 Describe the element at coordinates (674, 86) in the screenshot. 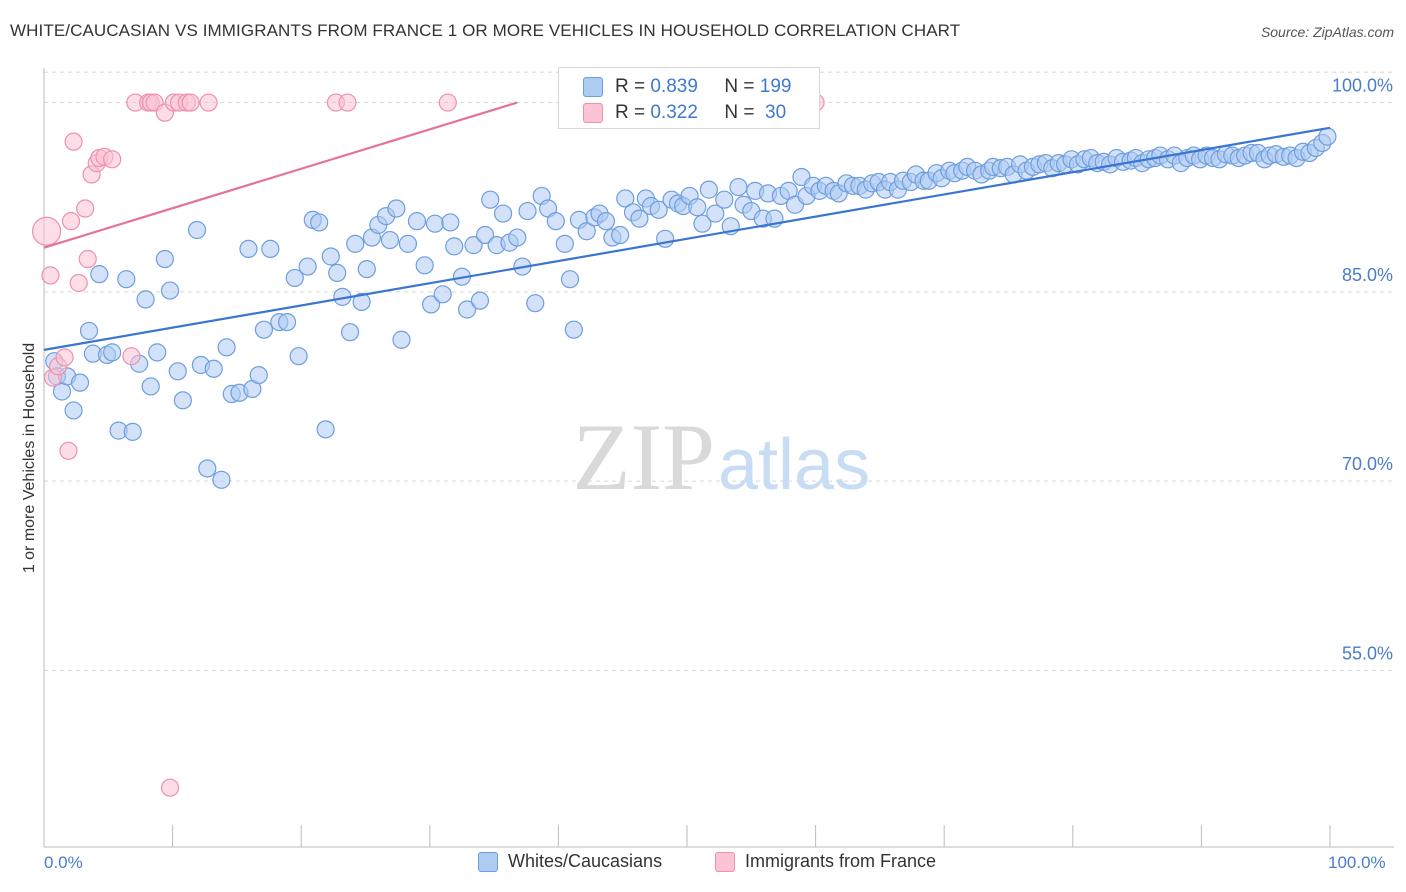

I see `whites-r-value: 0.839` at that location.